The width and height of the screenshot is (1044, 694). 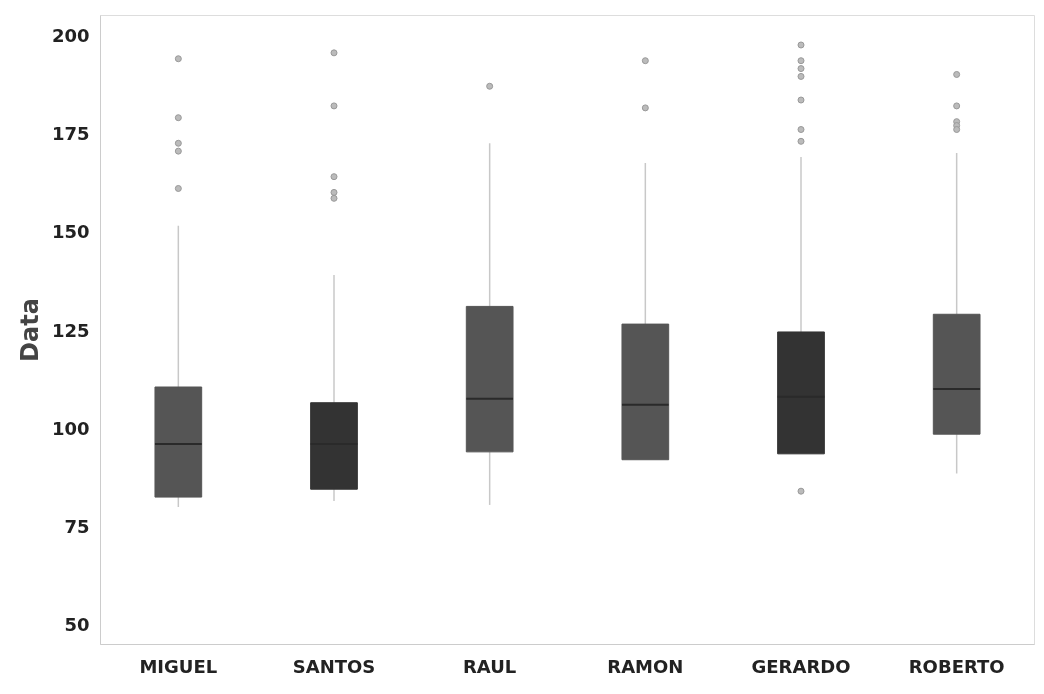 What do you see at coordinates (29, 330) in the screenshot?
I see `y-axis-title: Data` at bounding box center [29, 330].